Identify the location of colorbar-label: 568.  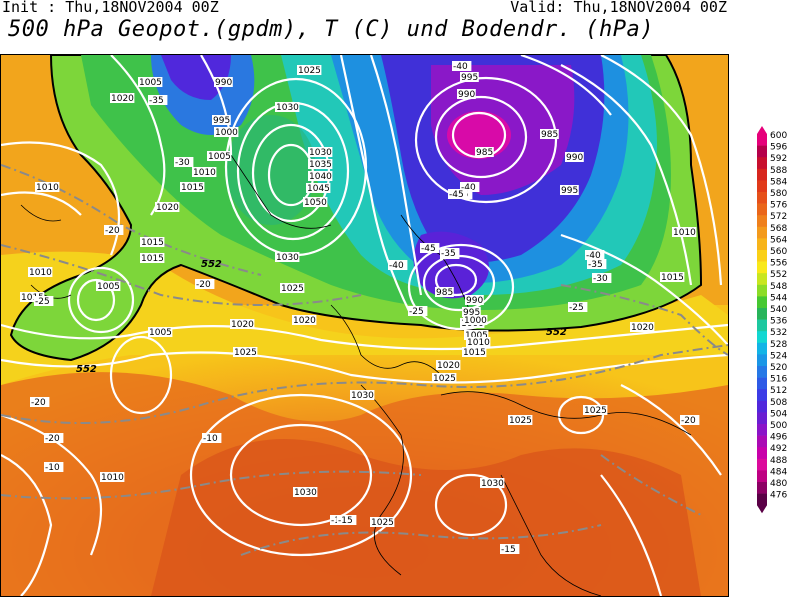
(778, 229).